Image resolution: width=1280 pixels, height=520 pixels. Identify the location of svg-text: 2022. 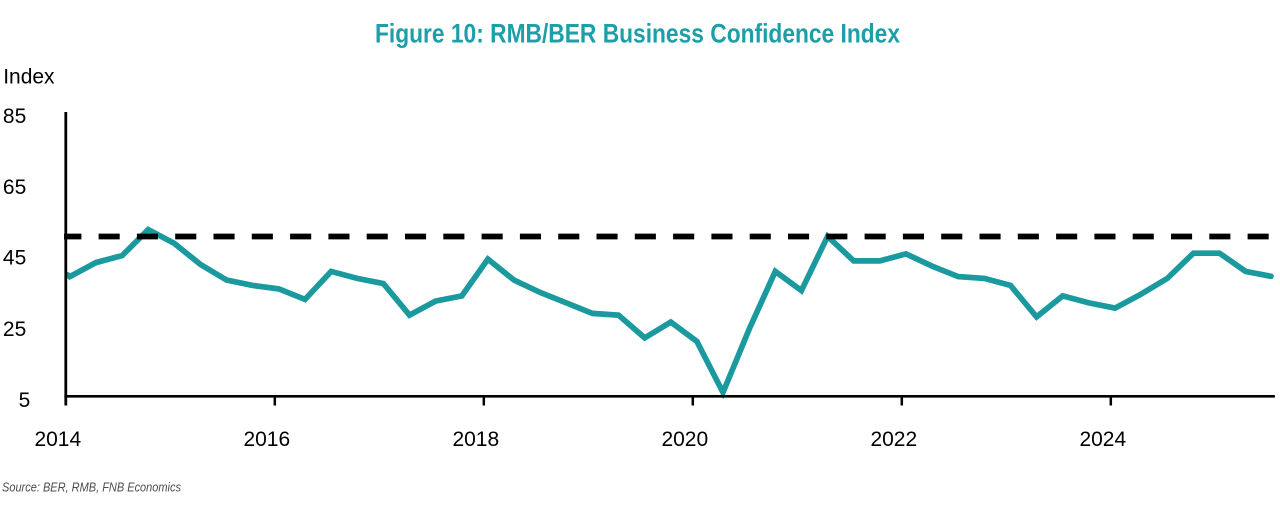
(893, 439).